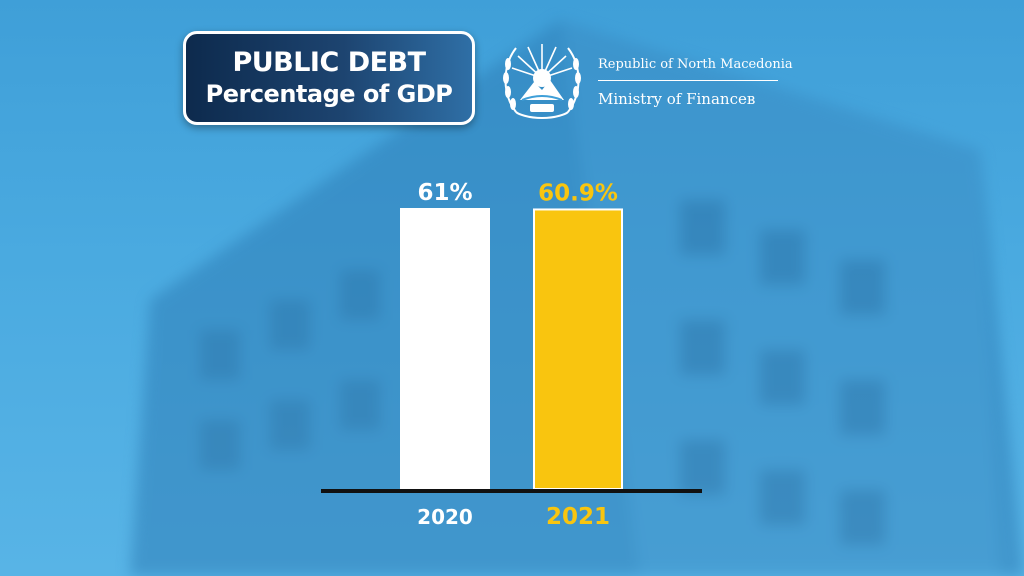  Describe the element at coordinates (329, 94) in the screenshot. I see `title-percentage-of-gdp: Percentage of GDP` at that location.